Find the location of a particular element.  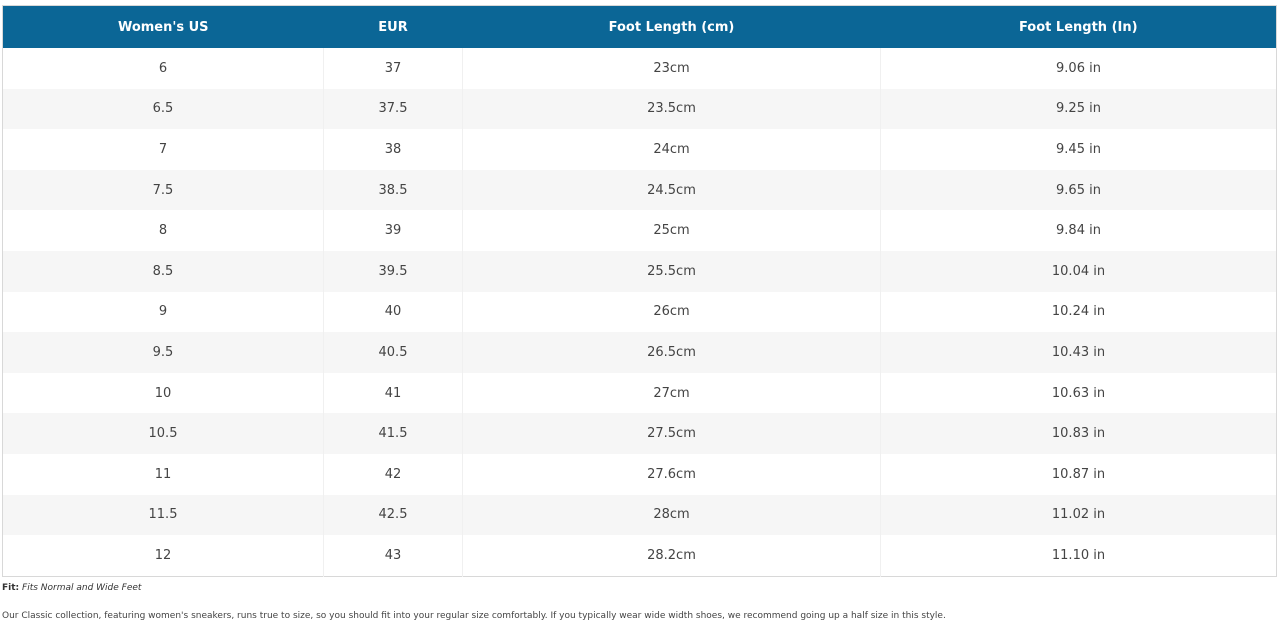

table-cell: 9 is located at coordinates (163, 312).